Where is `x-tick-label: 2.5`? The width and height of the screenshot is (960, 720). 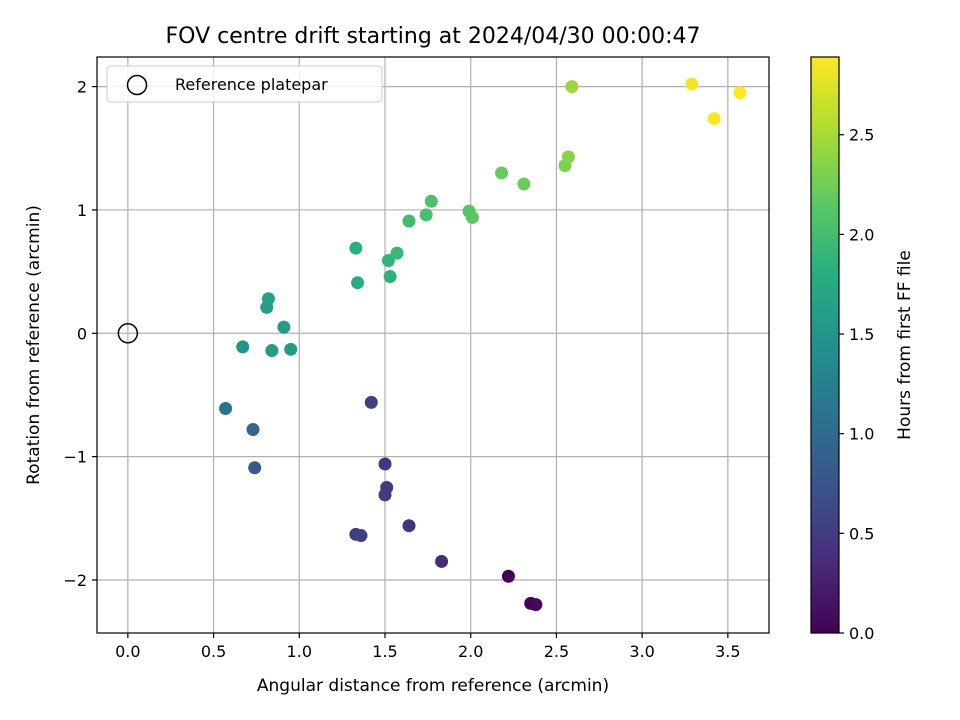
x-tick-label: 2.5 is located at coordinates (556, 651).